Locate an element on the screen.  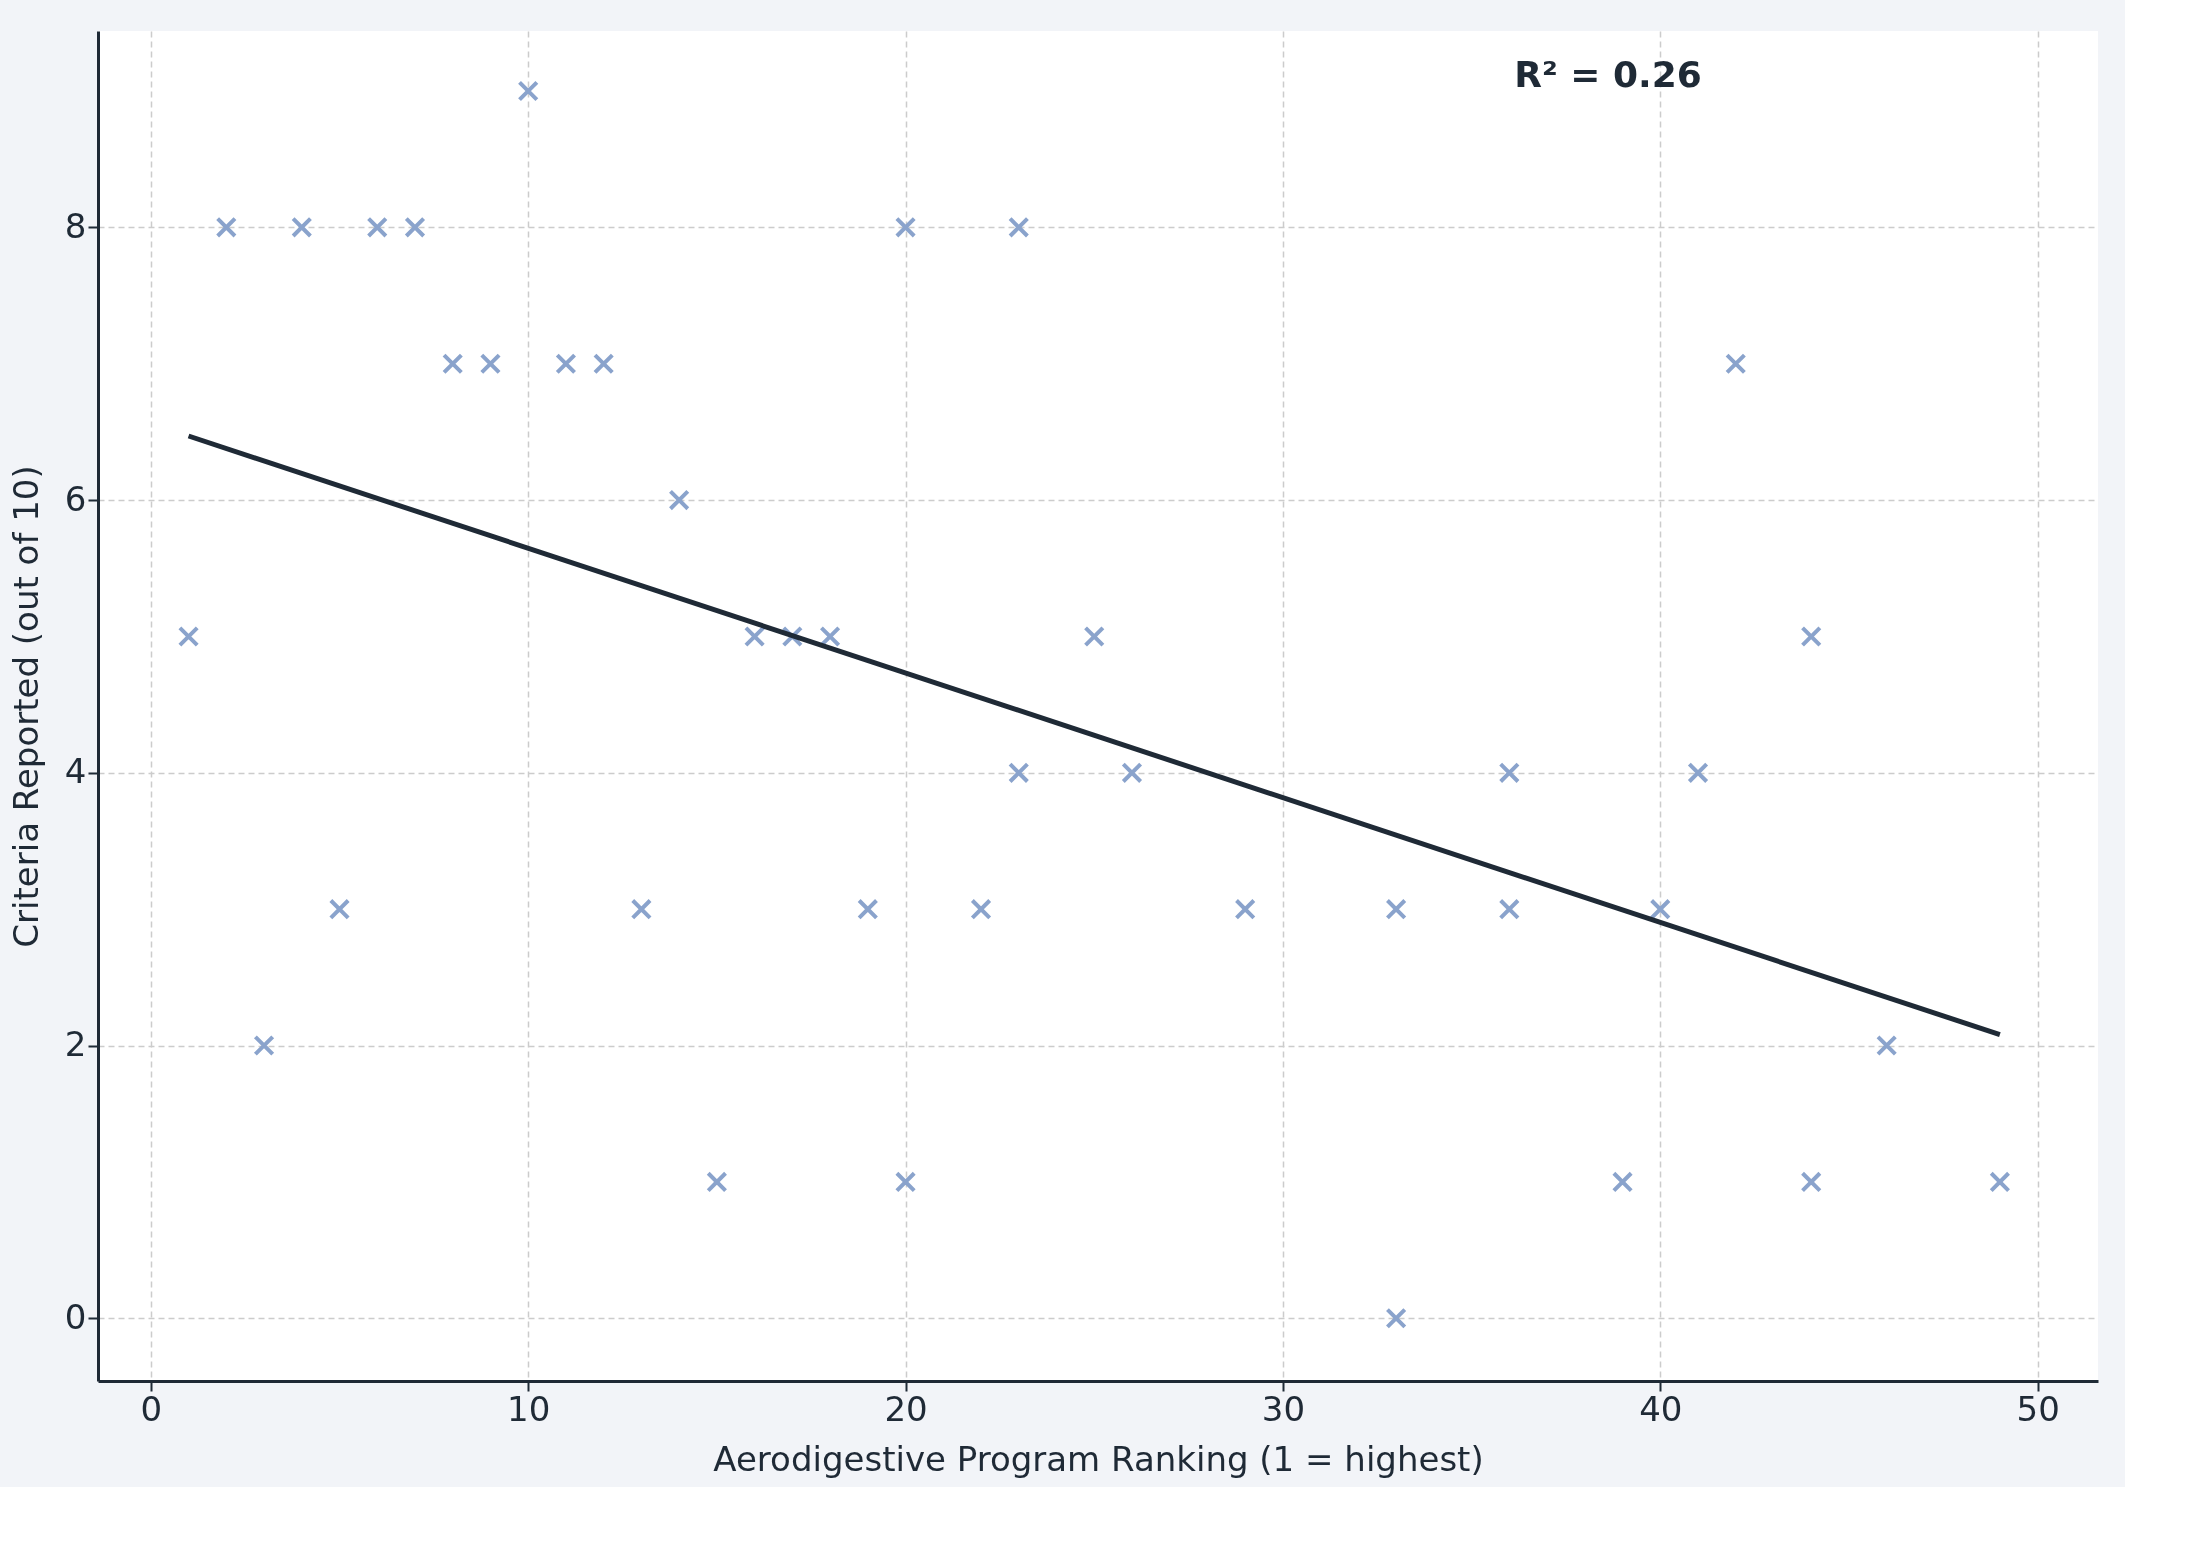
x-tick-label: 10 is located at coordinates (529, 1408).